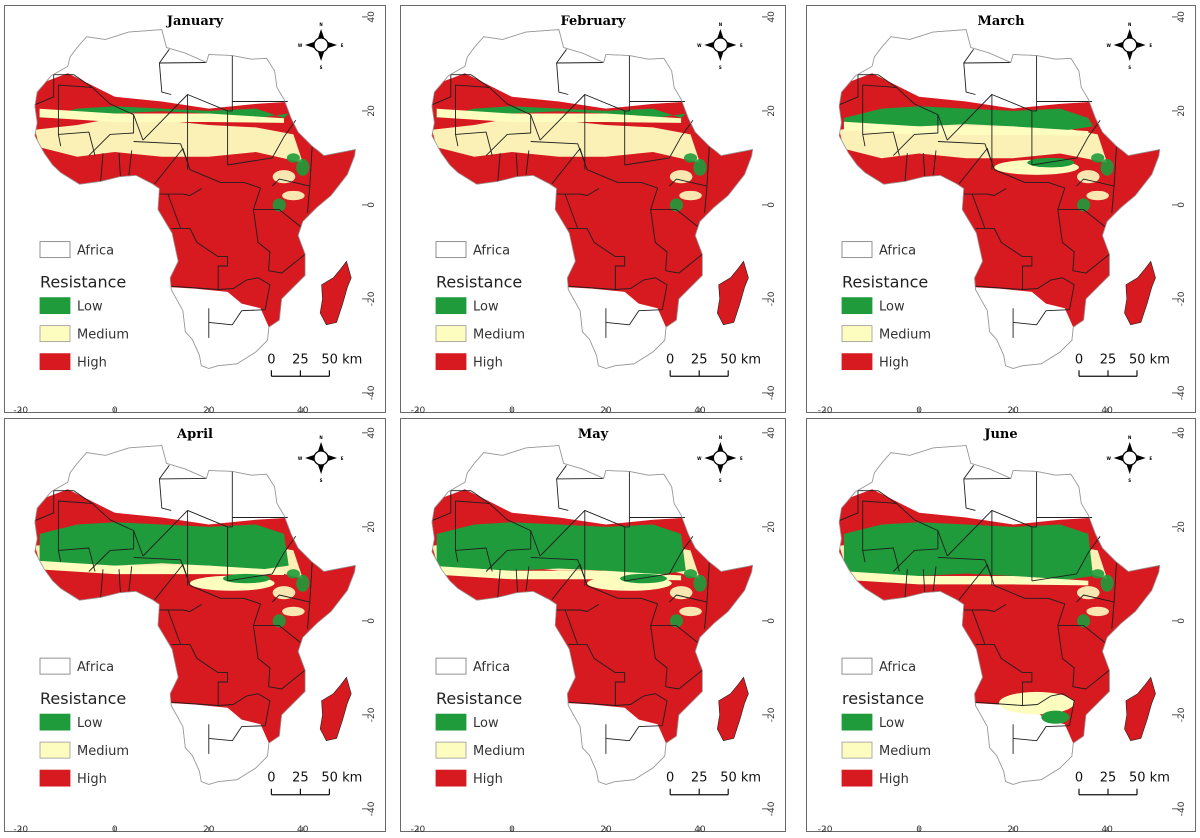 The width and height of the screenshot is (1200, 838). I want to click on legend-label-low: Low, so click(486, 307).